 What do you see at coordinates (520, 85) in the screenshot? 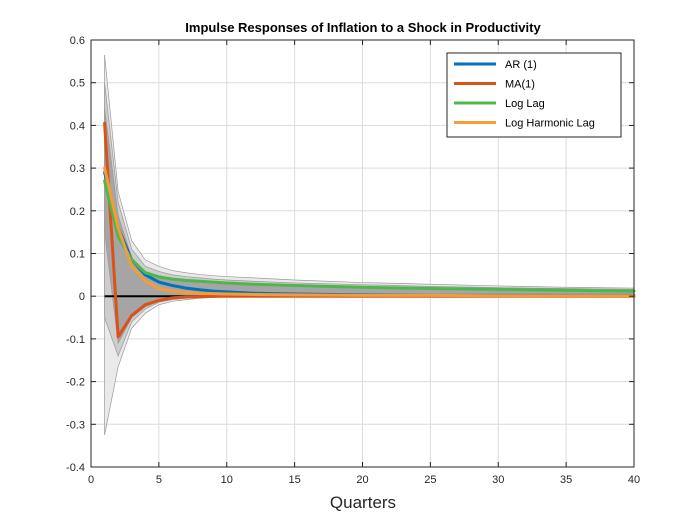
I see `legend-label: MA(1)` at bounding box center [520, 85].